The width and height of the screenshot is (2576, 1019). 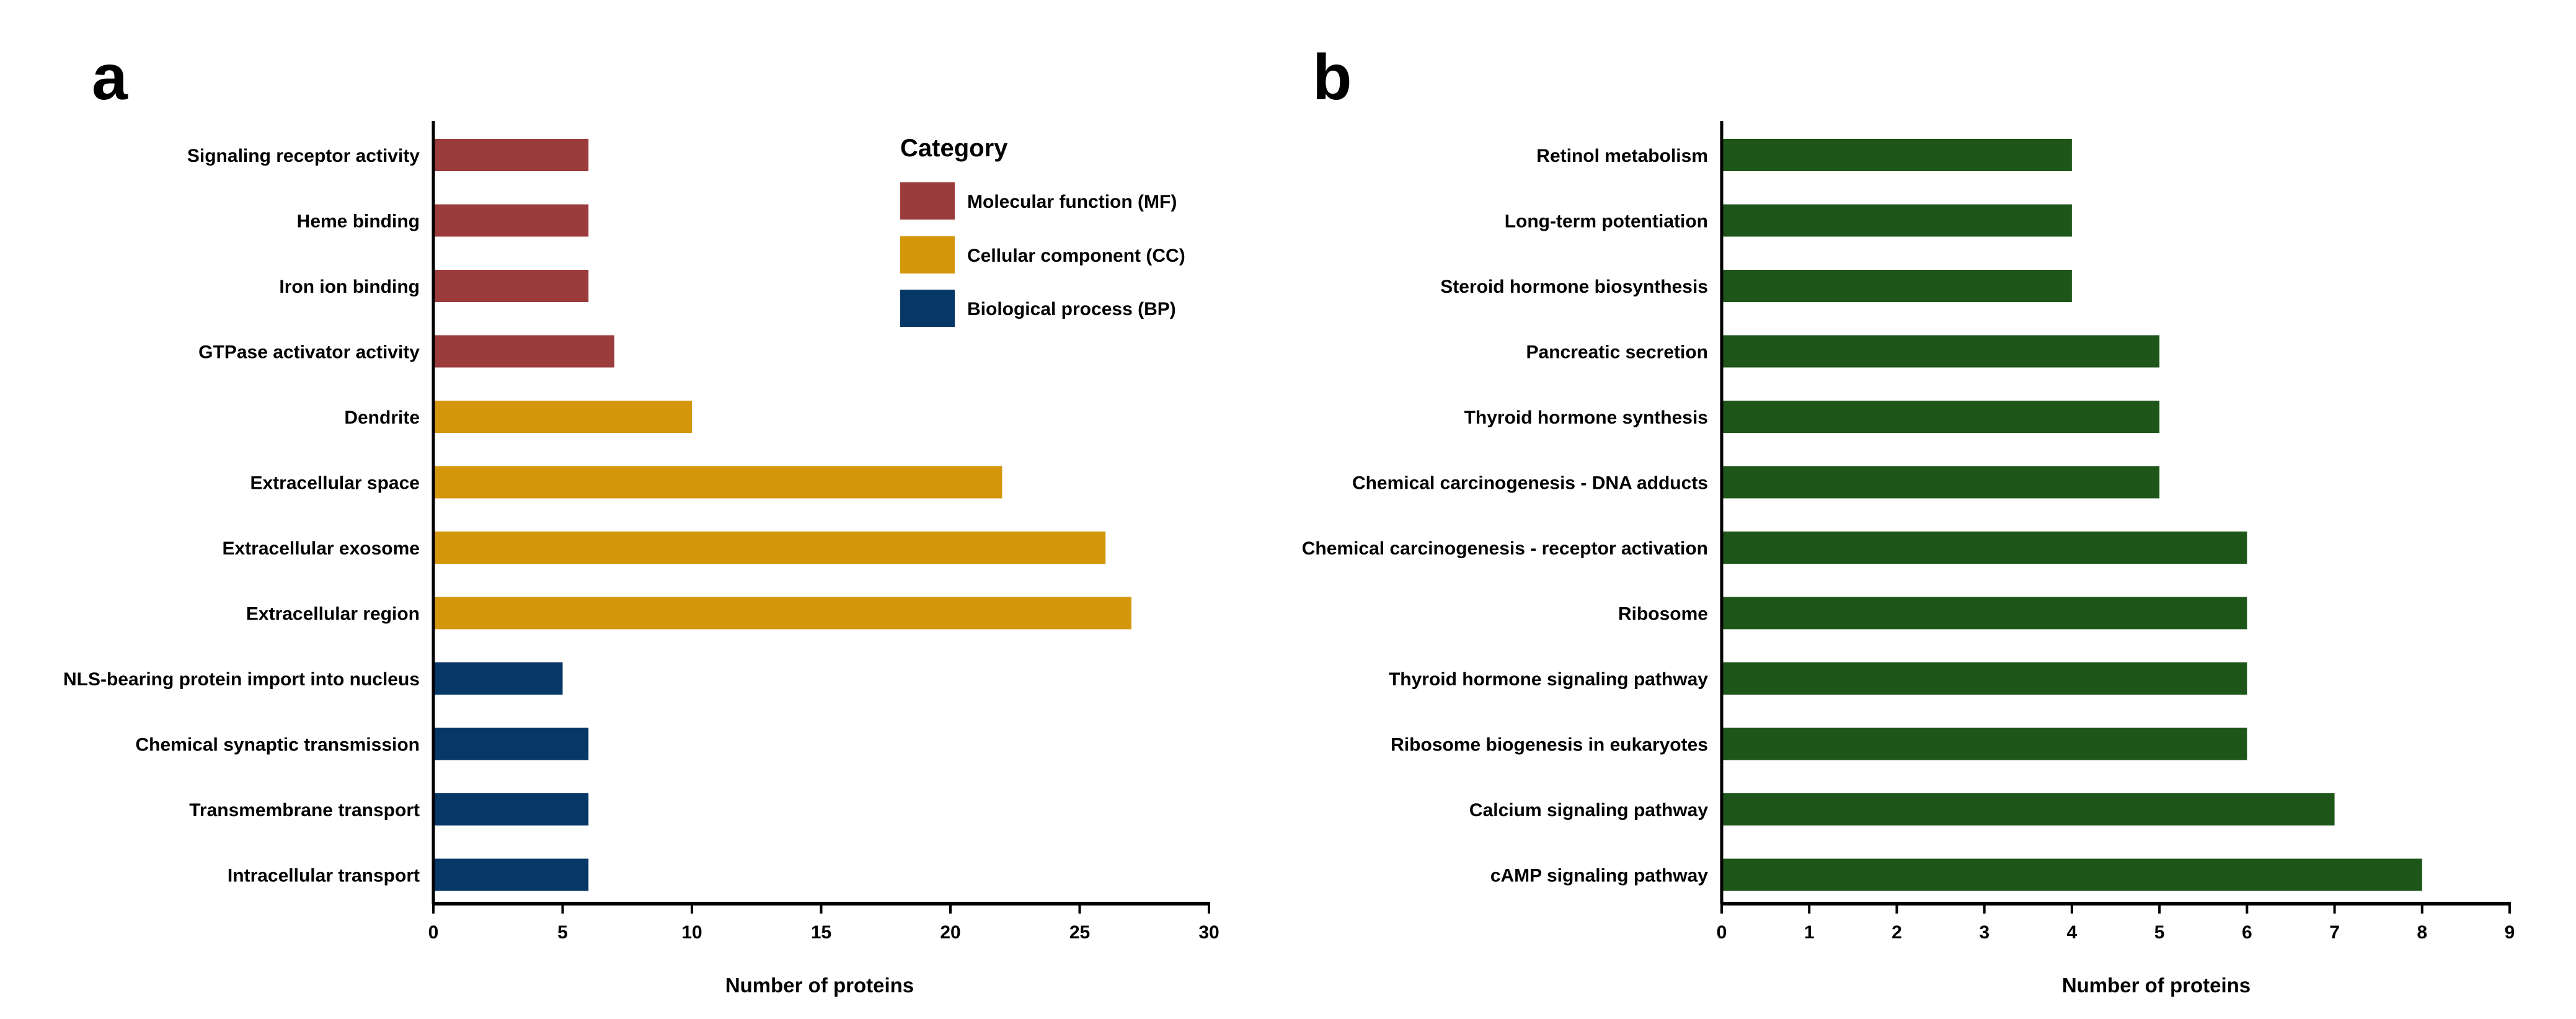 What do you see at coordinates (819, 986) in the screenshot?
I see `panel-a-x-axis-title: Number of proteins` at bounding box center [819, 986].